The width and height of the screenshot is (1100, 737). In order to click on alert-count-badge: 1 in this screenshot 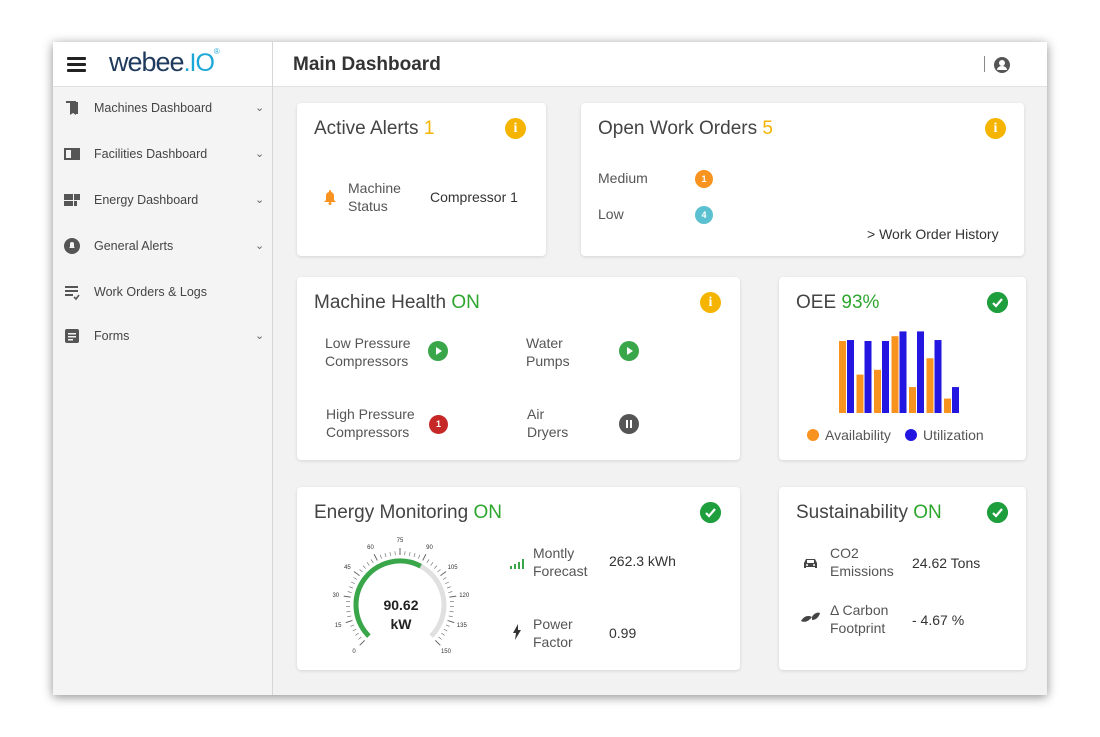, I will do `click(438, 424)`.